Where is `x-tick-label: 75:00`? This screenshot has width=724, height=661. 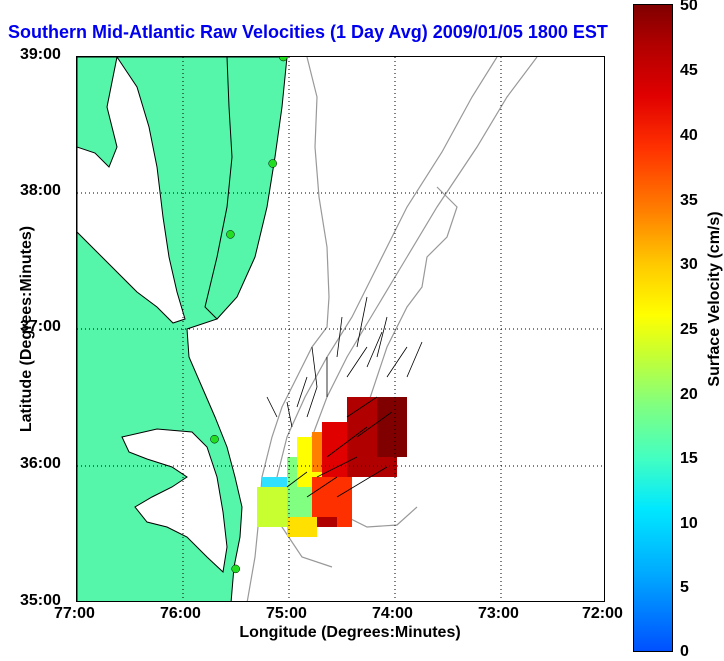
x-tick-label: 75:00 is located at coordinates (286, 613).